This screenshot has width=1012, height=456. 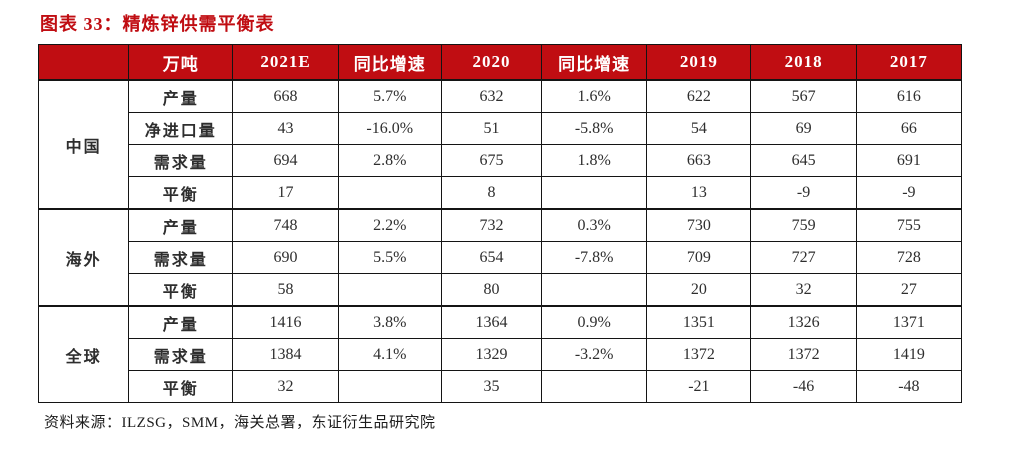 I want to click on value-cell: 5.7%, so click(x=389, y=96).